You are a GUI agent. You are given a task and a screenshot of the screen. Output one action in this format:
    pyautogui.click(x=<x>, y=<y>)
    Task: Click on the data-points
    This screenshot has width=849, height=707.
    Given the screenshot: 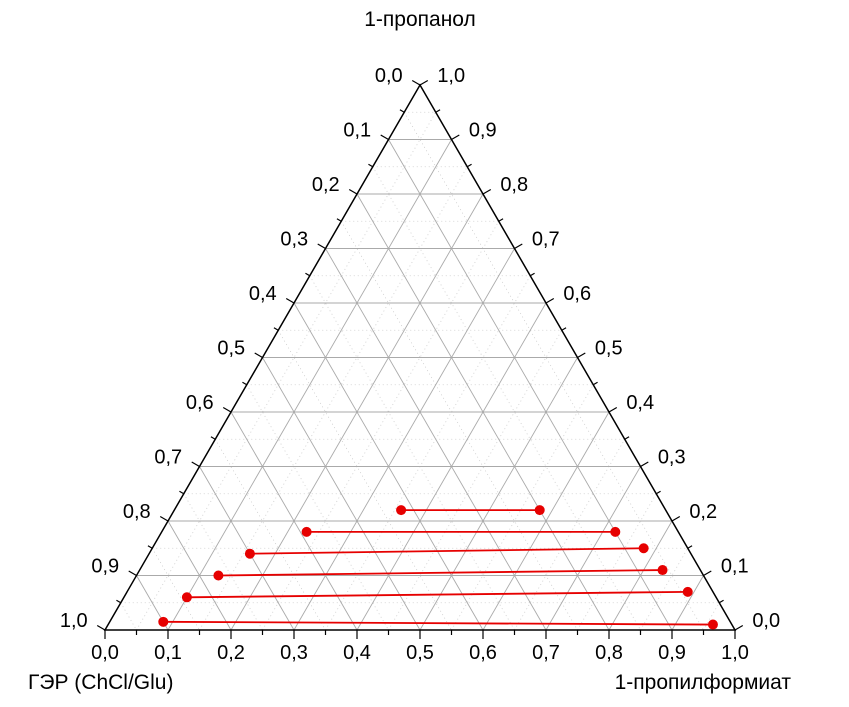 What is the action you would take?
    pyautogui.click(x=438, y=567)
    